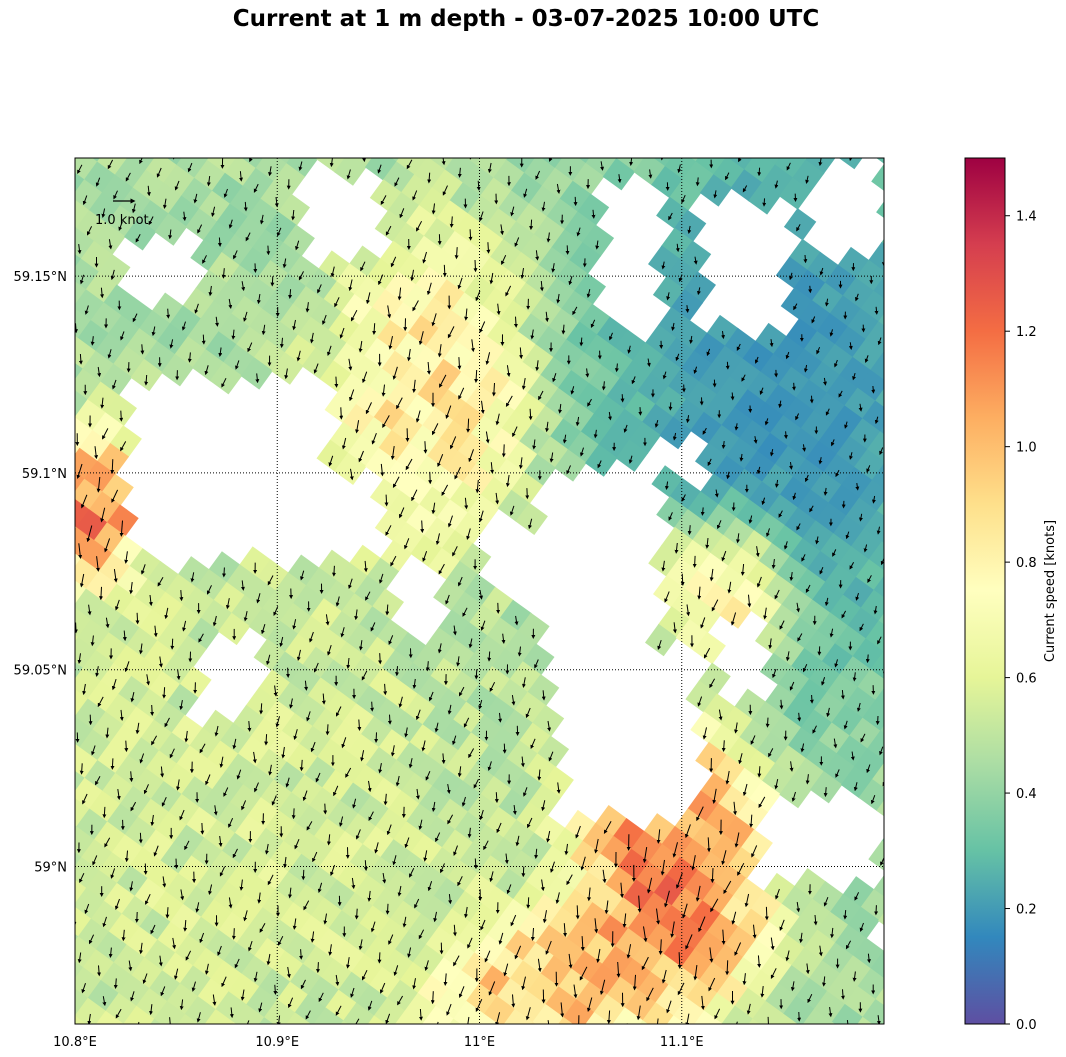  Describe the element at coordinates (1026, 794) in the screenshot. I see `colorbar-tick-label: 0.4` at that location.